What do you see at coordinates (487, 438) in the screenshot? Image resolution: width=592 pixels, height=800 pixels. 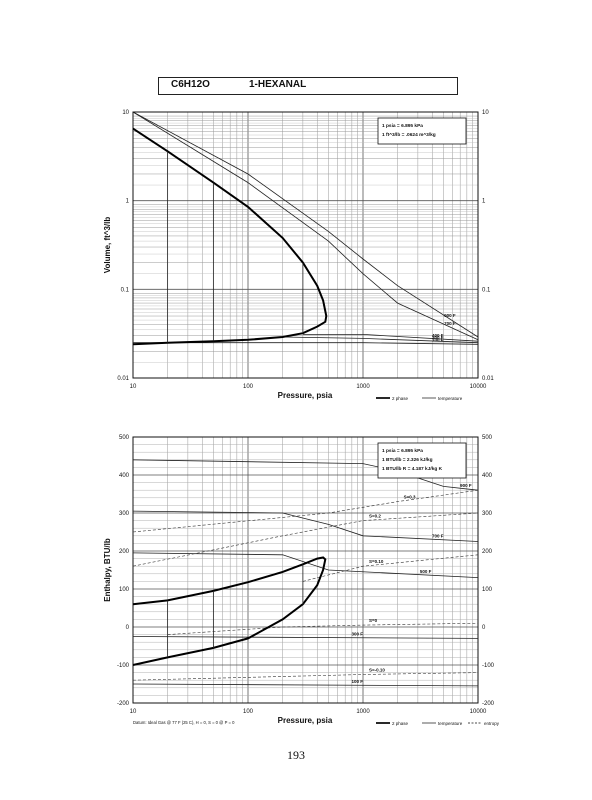 I see `y-tick-label-right: 500` at bounding box center [487, 438].